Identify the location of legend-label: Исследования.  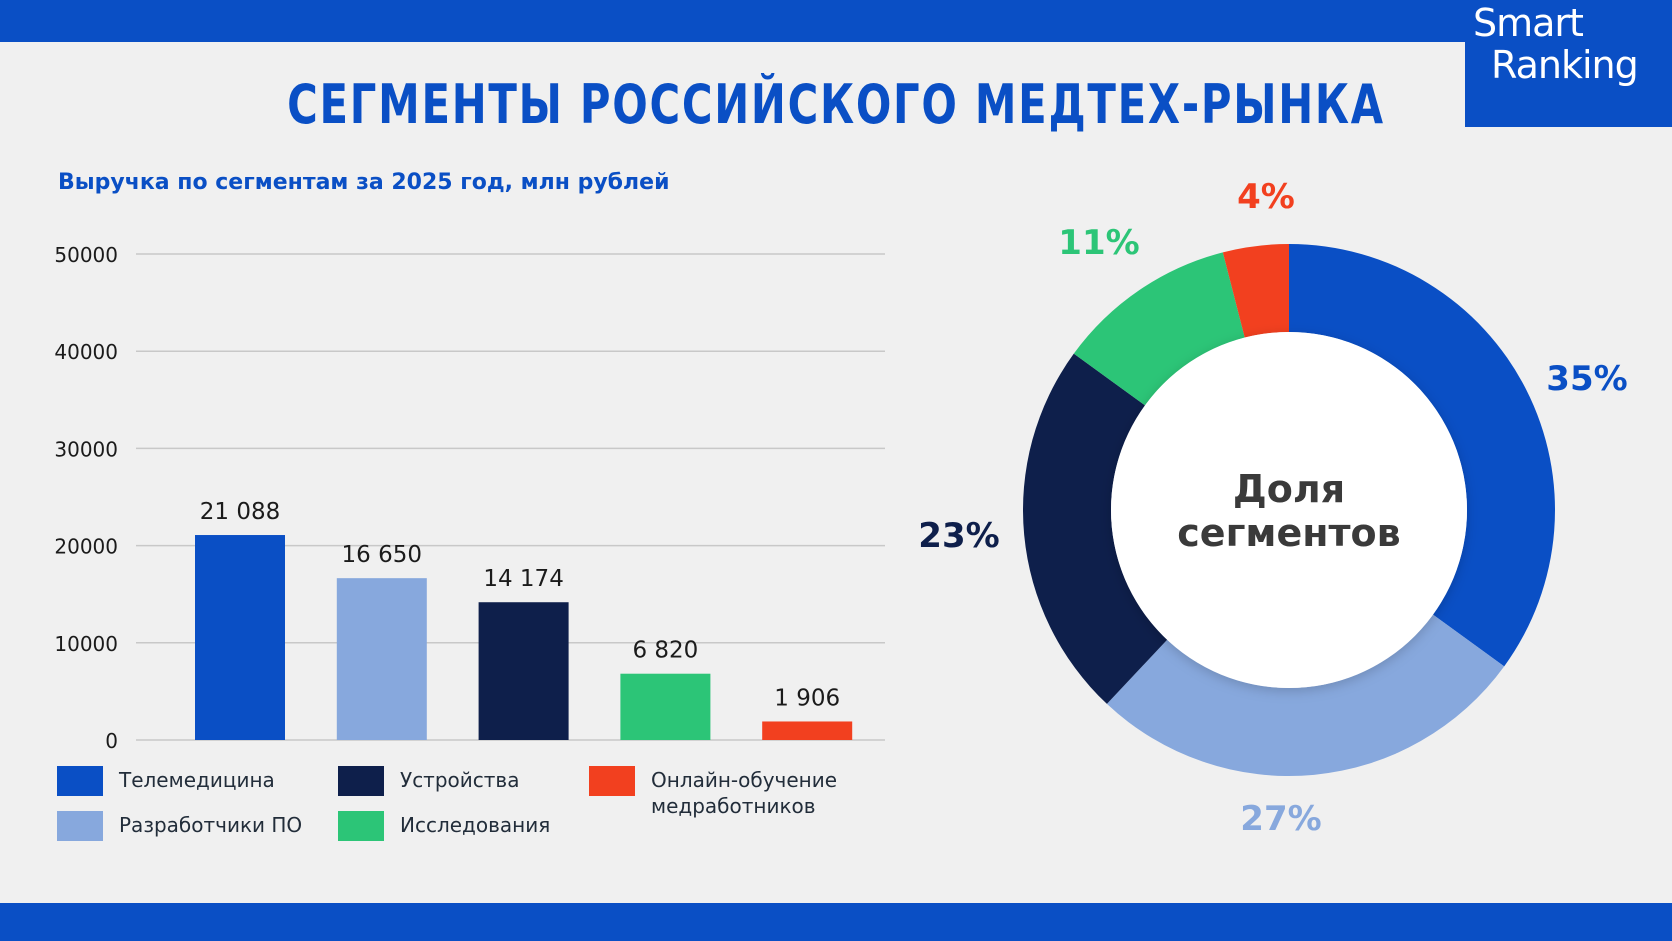
(475, 825).